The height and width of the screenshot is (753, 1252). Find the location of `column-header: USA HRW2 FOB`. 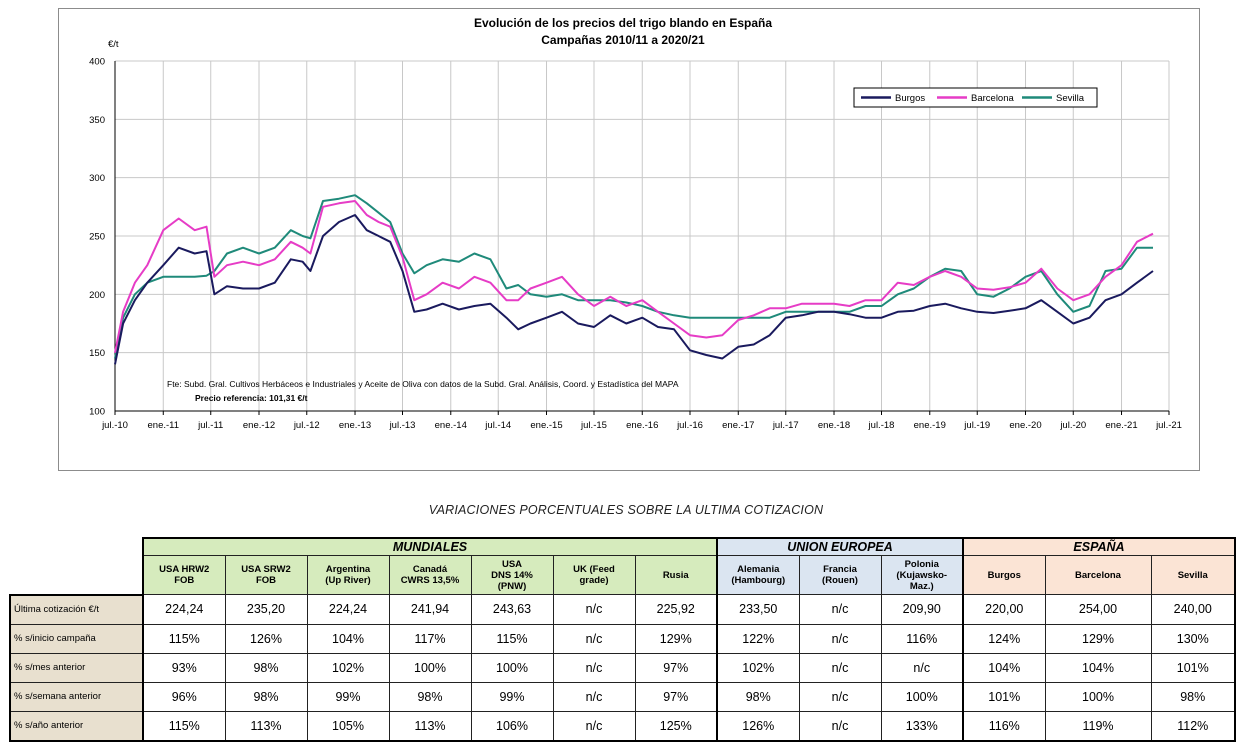

column-header: USA HRW2 FOB is located at coordinates (184, 575).